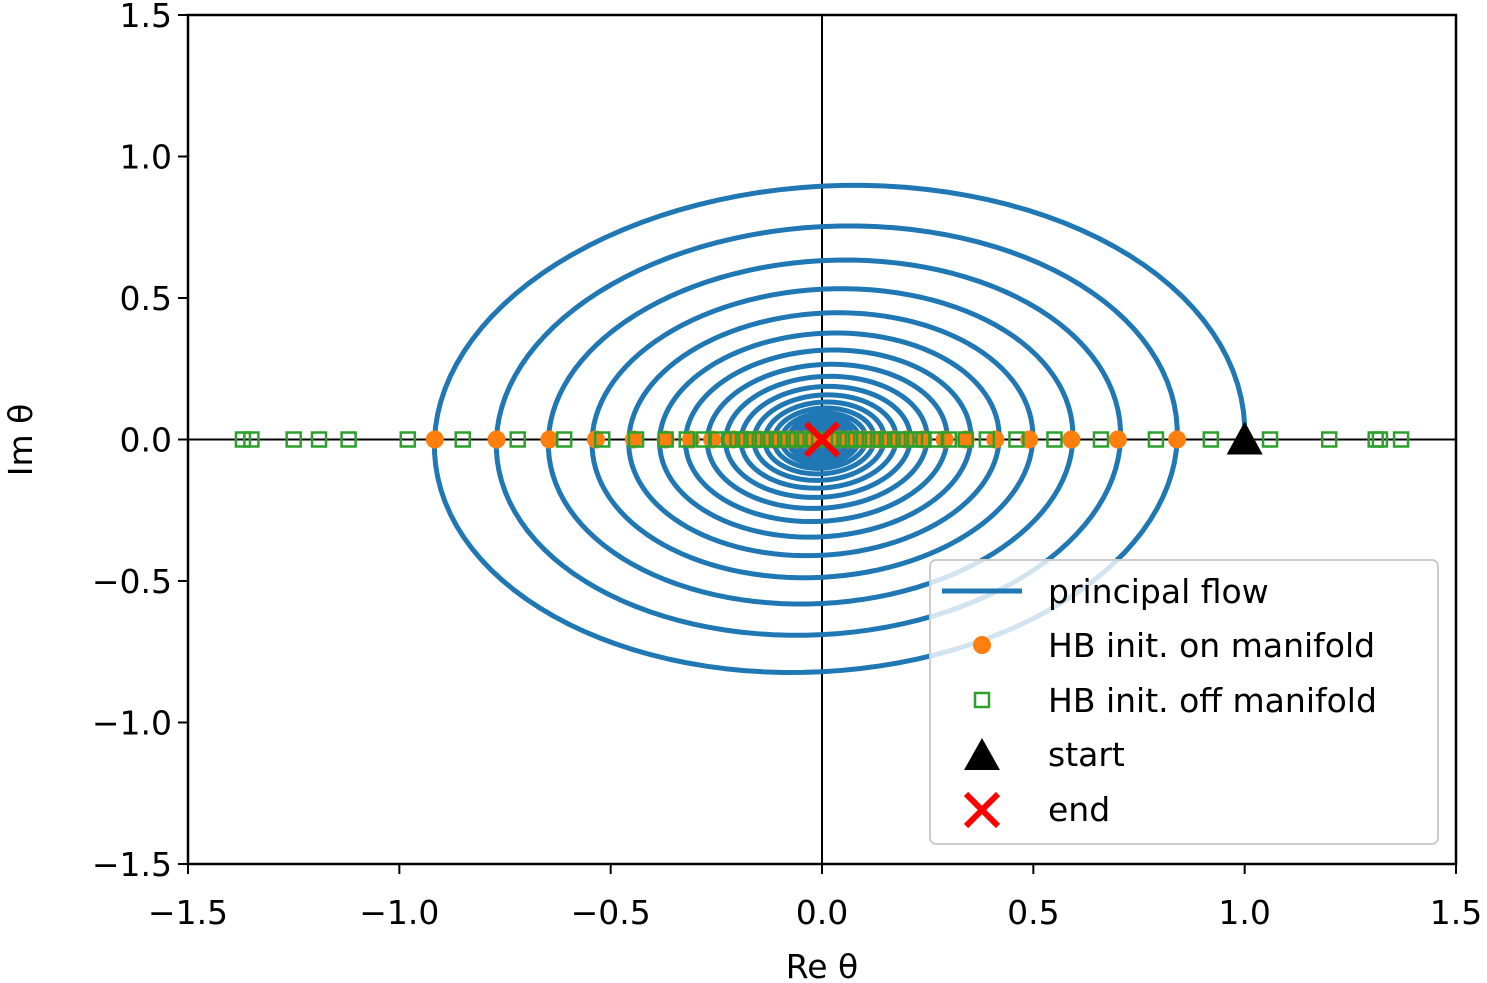 The height and width of the screenshot is (983, 1487). I want to click on x-tick-label: 1.0, so click(1244, 912).